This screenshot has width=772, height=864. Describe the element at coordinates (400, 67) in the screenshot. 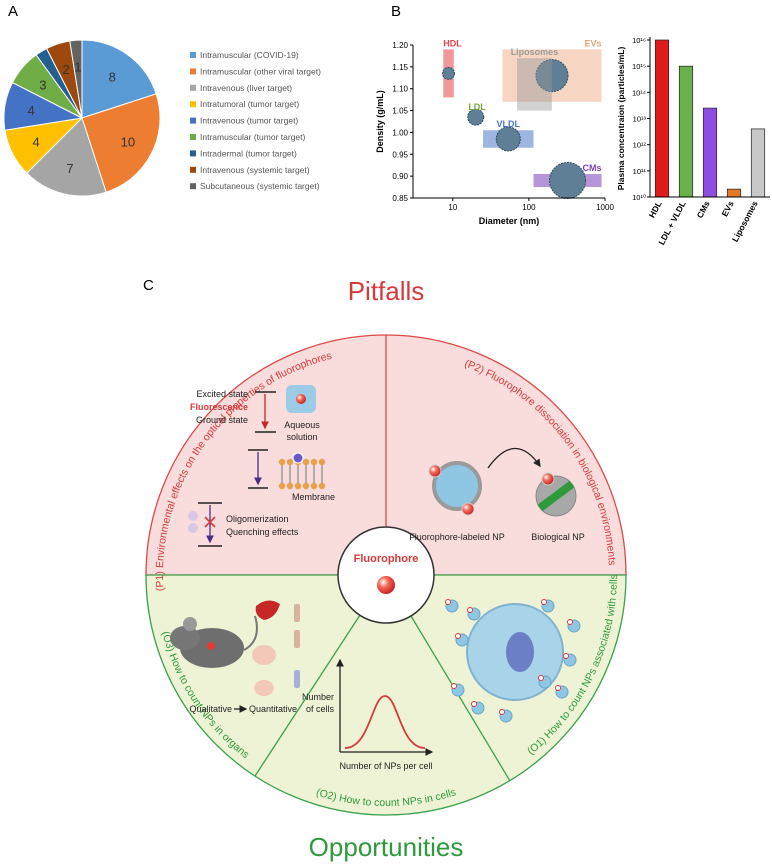

I see `y-tick-label: 1.15` at that location.